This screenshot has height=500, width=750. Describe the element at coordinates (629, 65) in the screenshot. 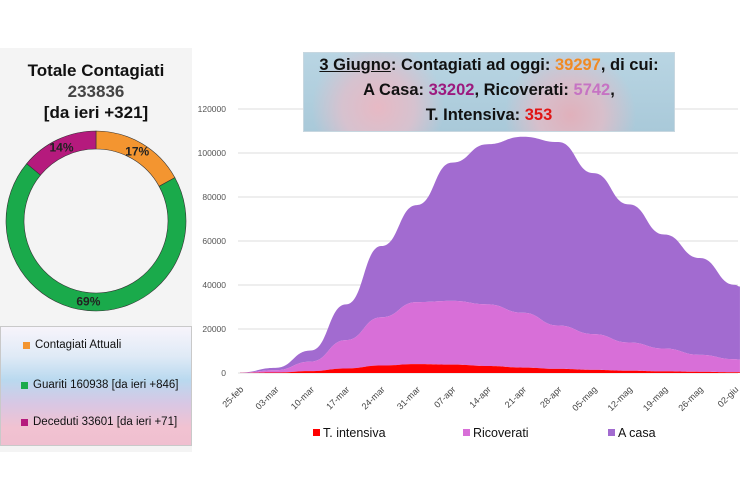

I see `banner-text: , di cui:` at that location.